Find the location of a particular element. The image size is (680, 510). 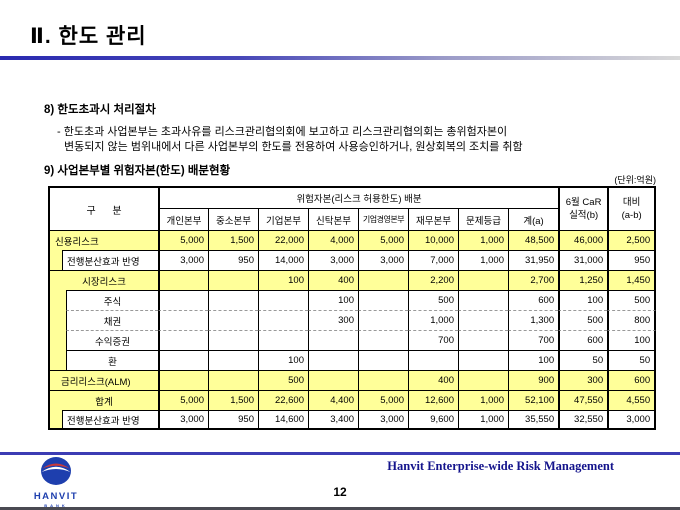

value-cell: 2,700 is located at coordinates (533, 280).